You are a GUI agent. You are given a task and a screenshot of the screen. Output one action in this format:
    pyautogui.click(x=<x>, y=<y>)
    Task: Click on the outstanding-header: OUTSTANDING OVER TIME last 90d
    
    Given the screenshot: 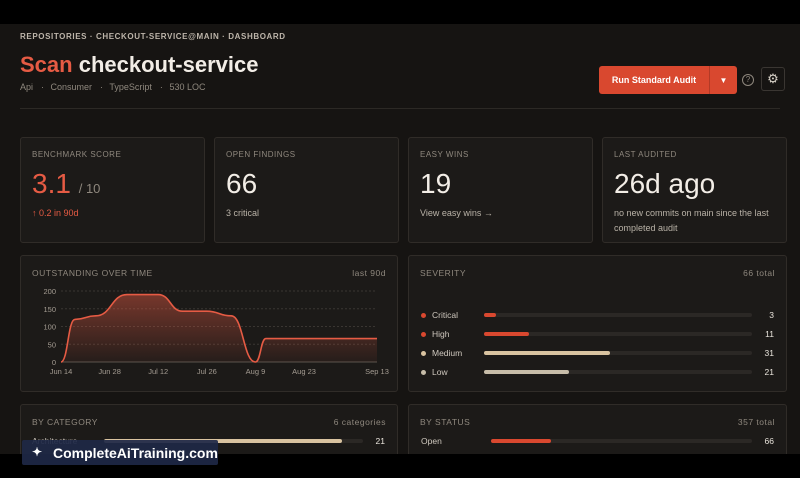 What is the action you would take?
    pyautogui.click(x=209, y=273)
    